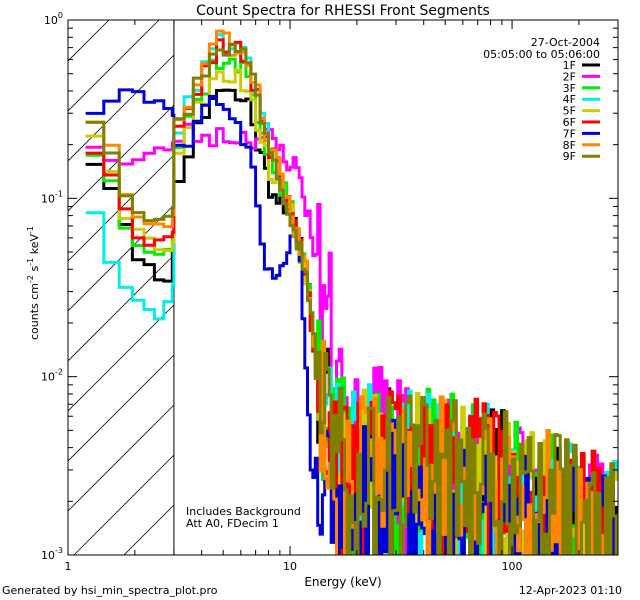  I want to click on legend-label-4F: 4F, so click(569, 99).